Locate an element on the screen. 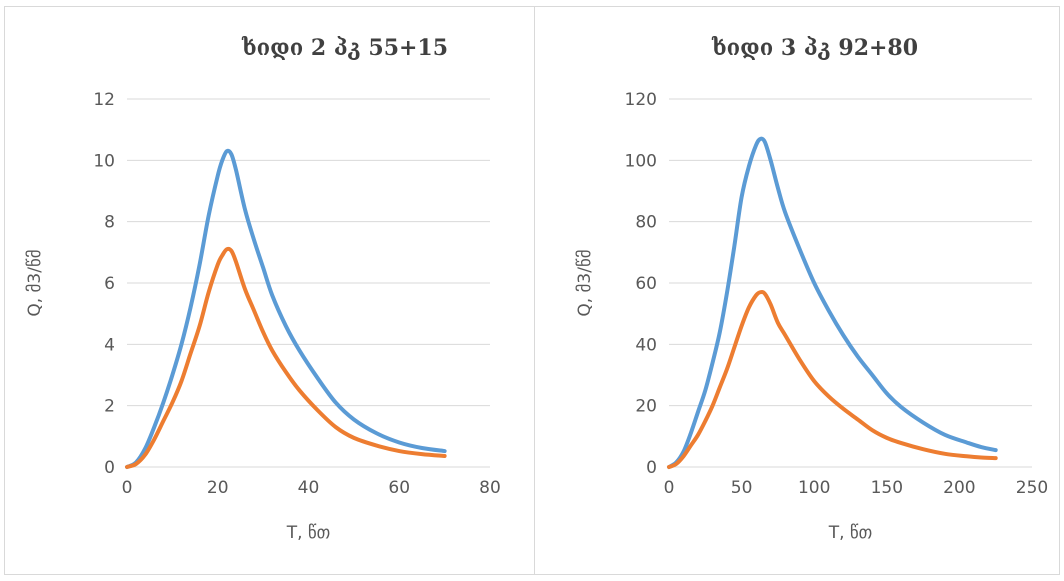  x-tick-label: 20 is located at coordinates (218, 488).